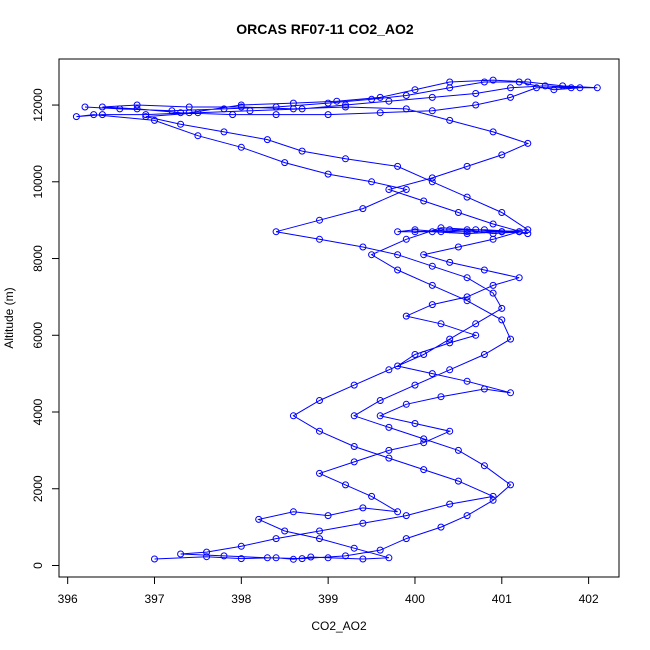 The image size is (650, 650). Describe the element at coordinates (38, 411) in the screenshot. I see `y-tick-label: 4000` at that location.